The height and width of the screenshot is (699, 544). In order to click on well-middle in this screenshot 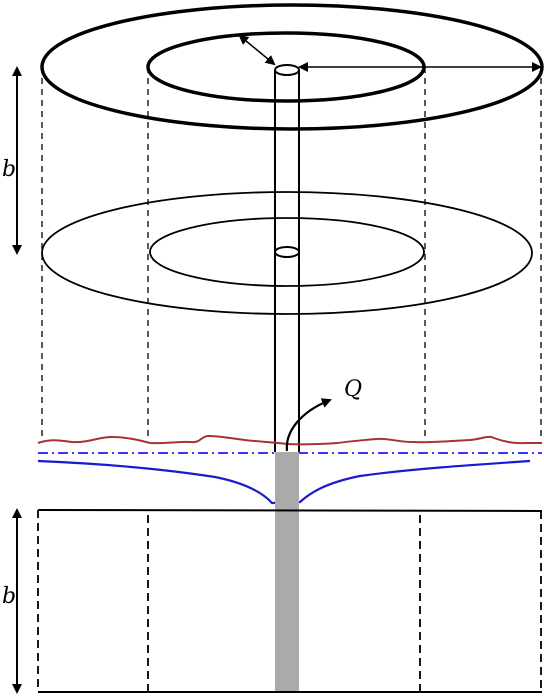, I will do `click(287, 252)`.